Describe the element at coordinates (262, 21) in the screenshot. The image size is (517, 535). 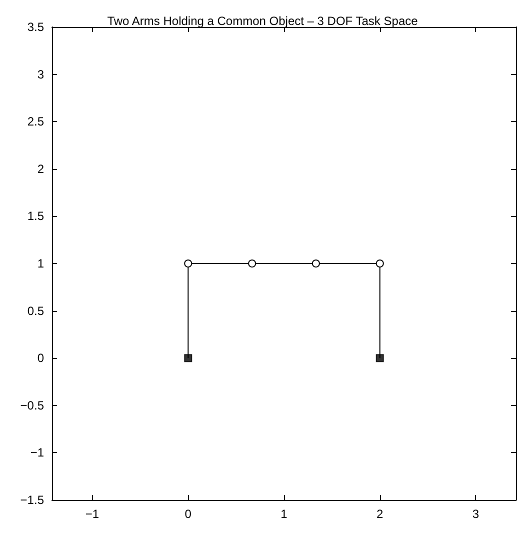
I see `chart-title: Two Arms Holding a Common Object – 3 DOF Task Space` at that location.